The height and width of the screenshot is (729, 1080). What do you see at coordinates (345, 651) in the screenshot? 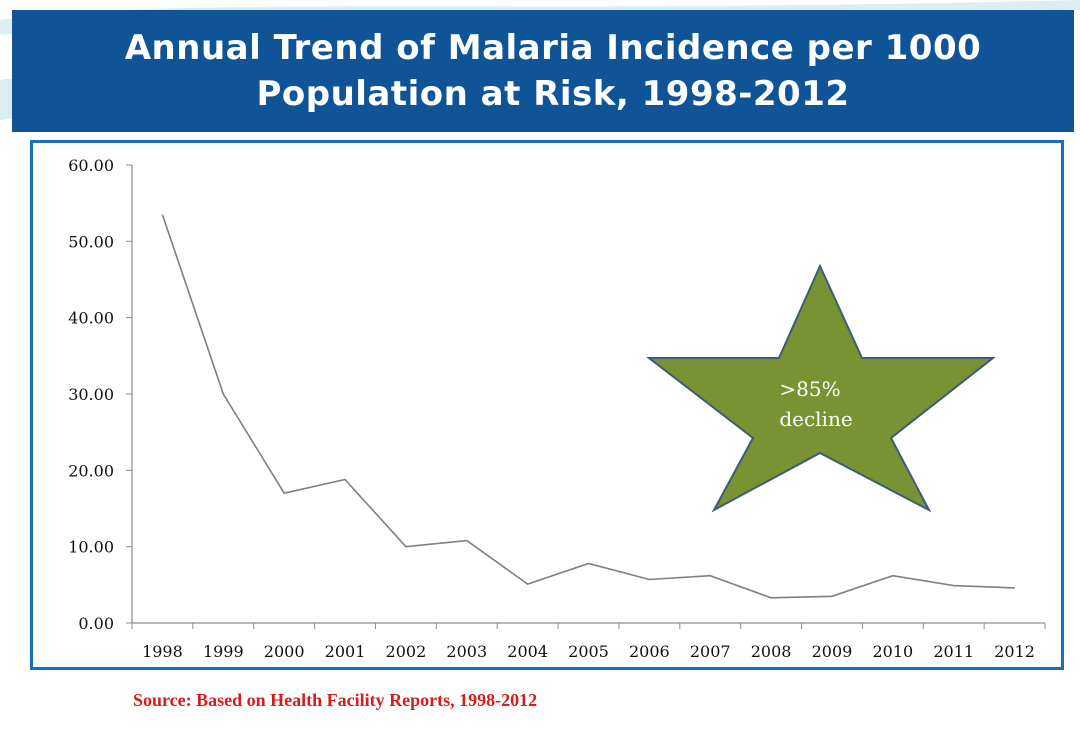
I see `x-tick-label: 2001` at bounding box center [345, 651].